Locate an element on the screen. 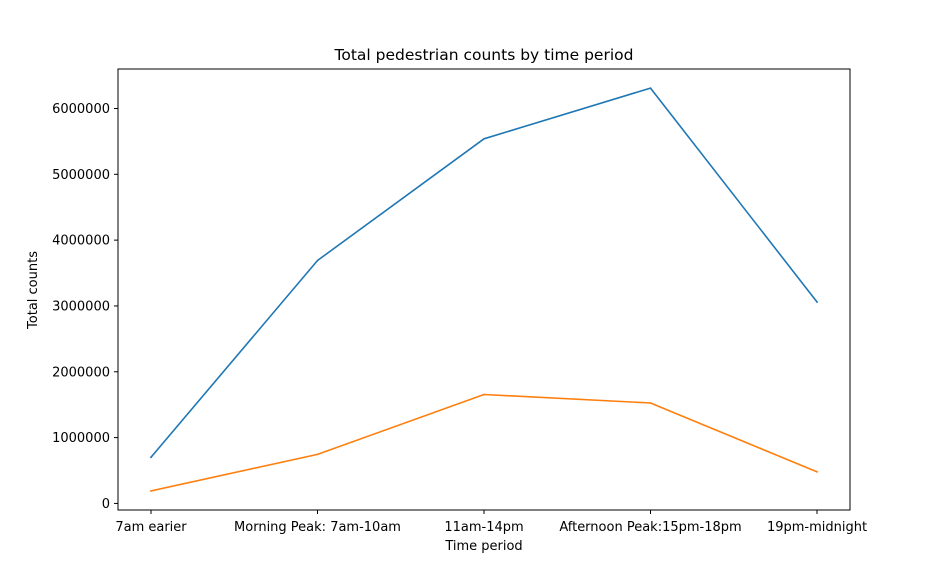 This screenshot has height=573, width=944. chart-title: Total pedestrian counts by time period is located at coordinates (484, 55).